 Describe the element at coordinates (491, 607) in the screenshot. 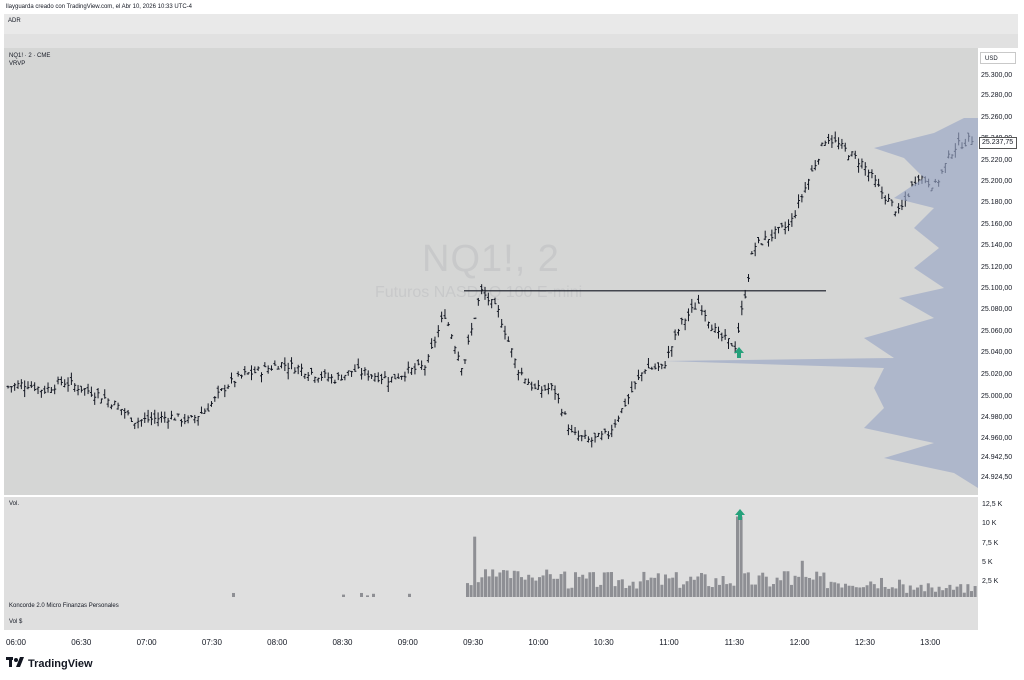

I see `koncorde-pane: Koncorde 2.0 Micro Finanzas Personales` at that location.